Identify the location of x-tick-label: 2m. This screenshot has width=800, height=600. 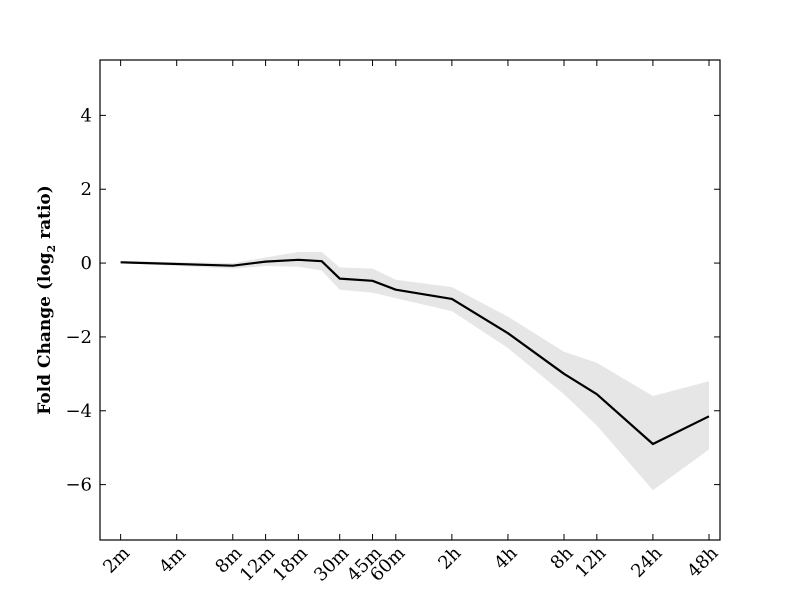
(116, 560).